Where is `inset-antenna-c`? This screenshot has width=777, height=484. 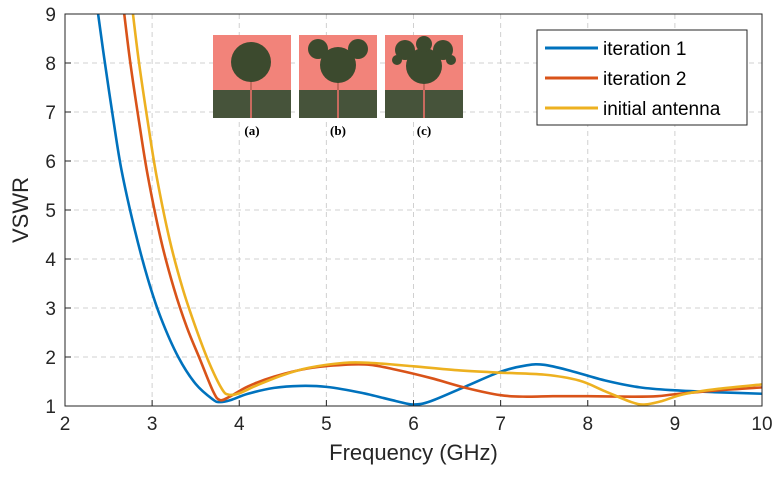 inset-antenna-c is located at coordinates (424, 76).